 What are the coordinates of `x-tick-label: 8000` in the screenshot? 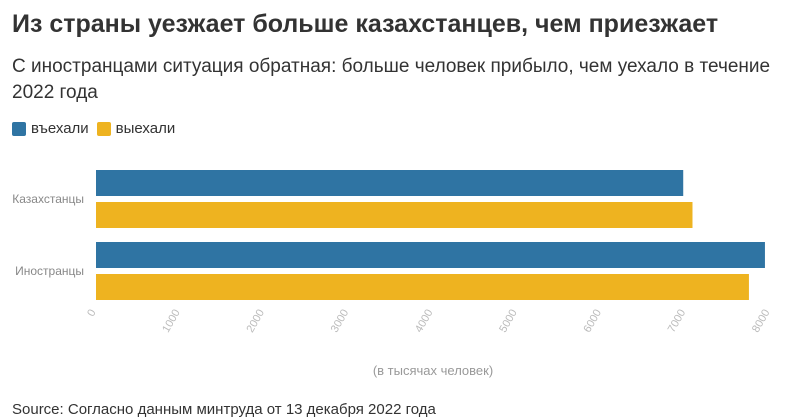 It's located at (761, 321).